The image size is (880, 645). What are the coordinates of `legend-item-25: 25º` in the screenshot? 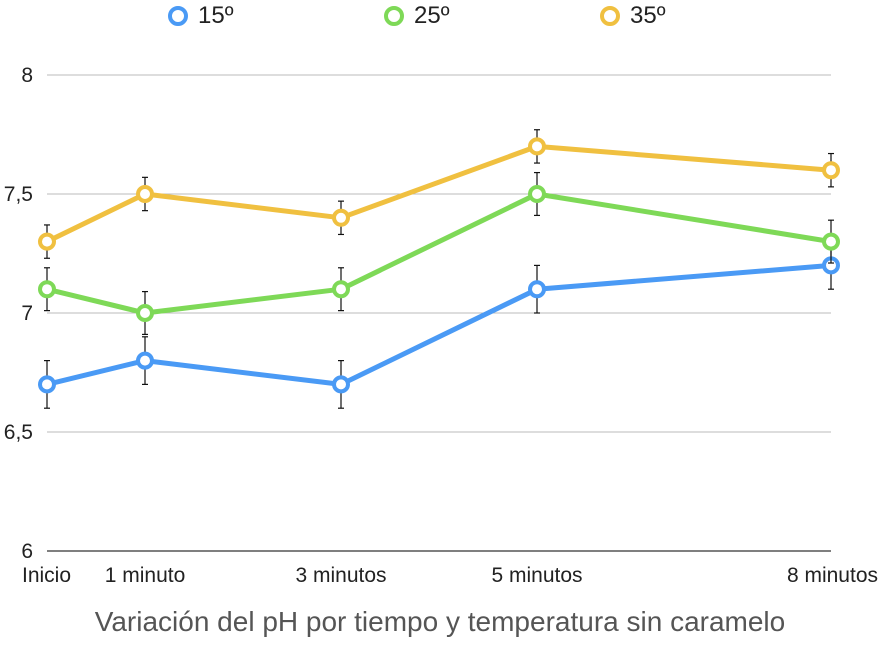 It's located at (416, 16).